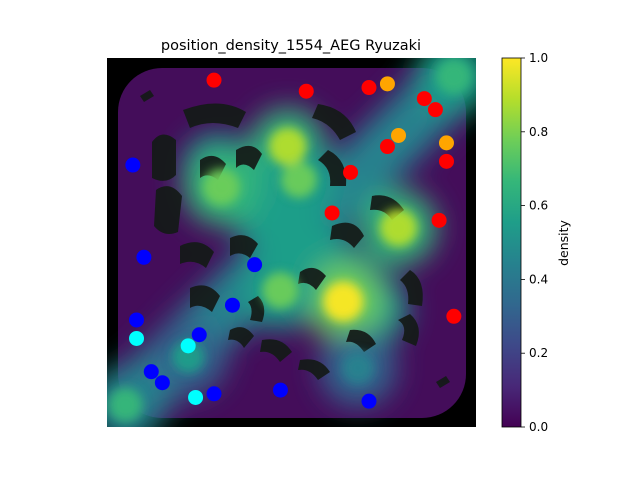  I want to click on chart-title: position_density_1554_AEG Ryuzaki, so click(291, 46).